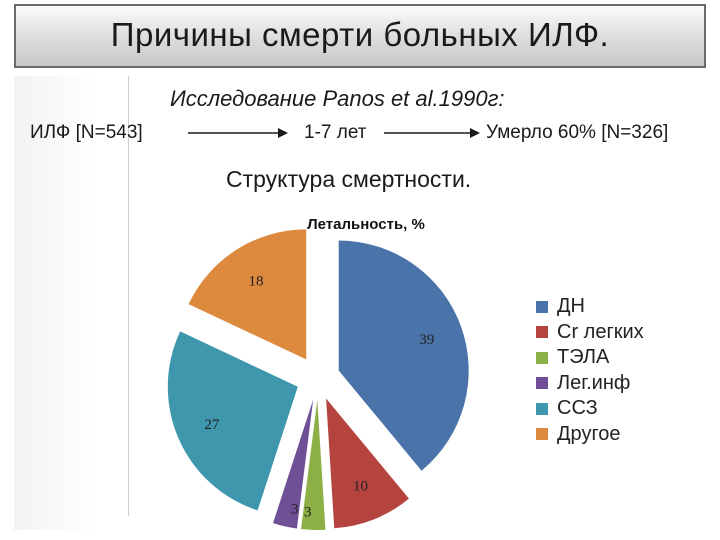 Image resolution: width=720 pixels, height=540 pixels. What do you see at coordinates (590, 307) in the screenshot?
I see `legend-item: ДН` at bounding box center [590, 307].